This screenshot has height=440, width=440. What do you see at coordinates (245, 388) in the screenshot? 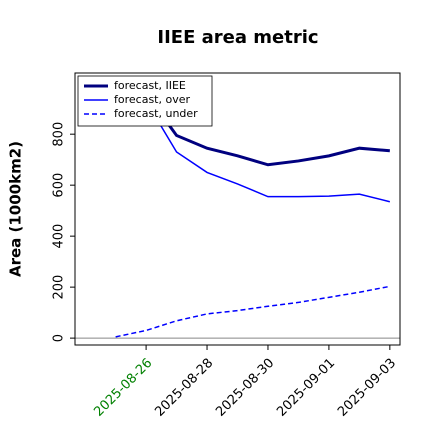
I see `x-tick-label: 2025-08-30` at bounding box center [245, 388].